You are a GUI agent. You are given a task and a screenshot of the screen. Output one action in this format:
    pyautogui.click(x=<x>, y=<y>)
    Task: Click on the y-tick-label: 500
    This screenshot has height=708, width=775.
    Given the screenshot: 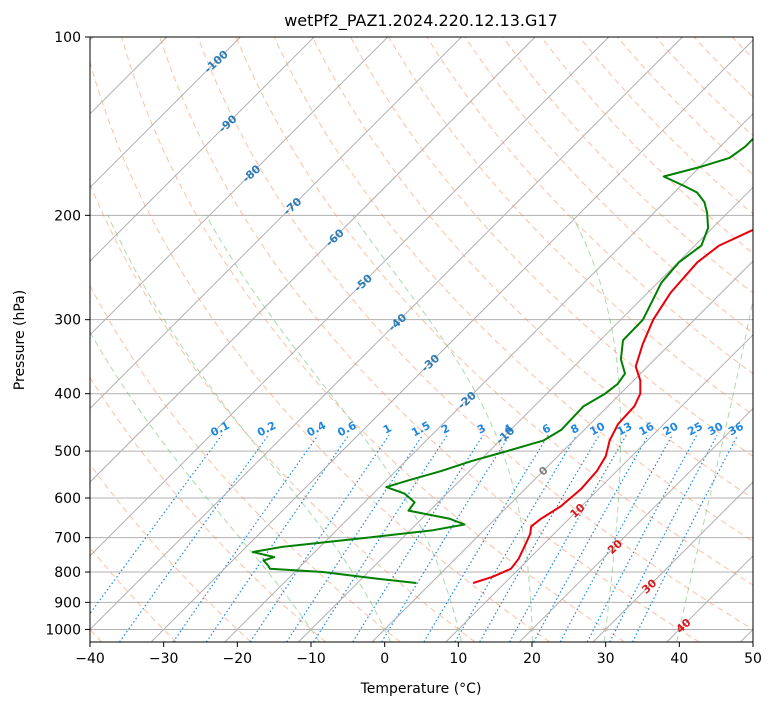 What is the action you would take?
    pyautogui.click(x=67, y=452)
    